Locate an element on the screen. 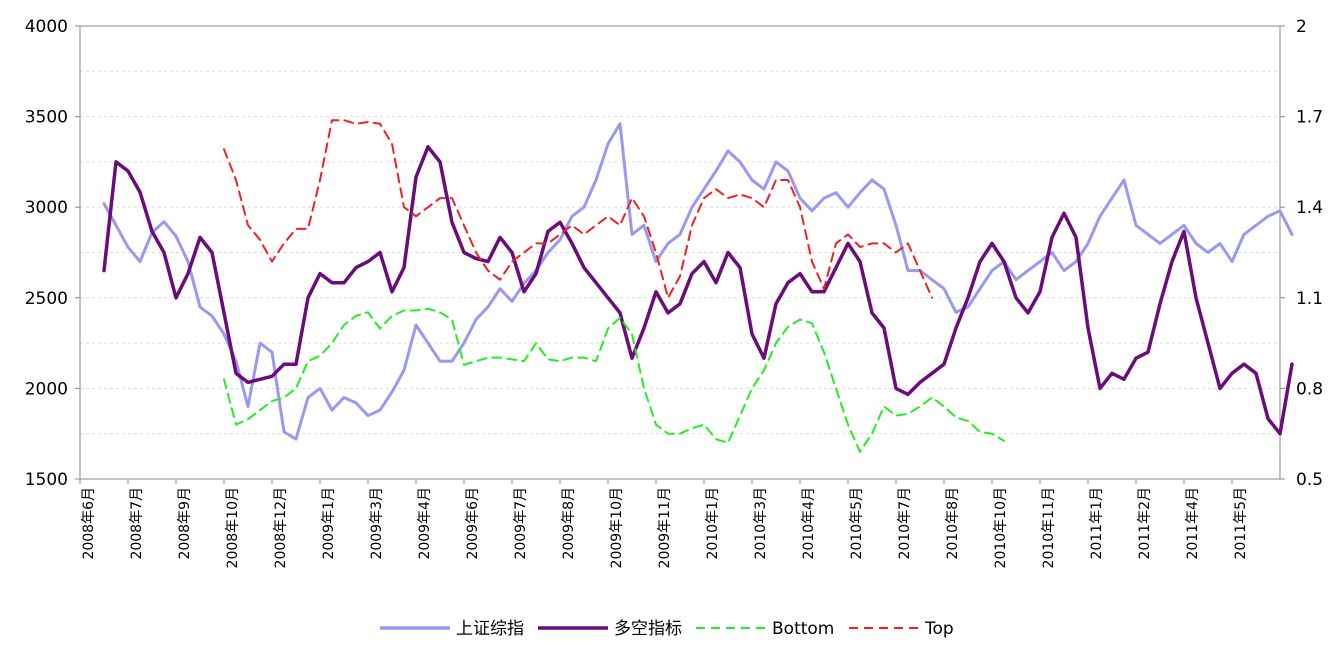 Image resolution: width=1338 pixels, height=645 pixels. legend-label: Bottom is located at coordinates (803, 629).